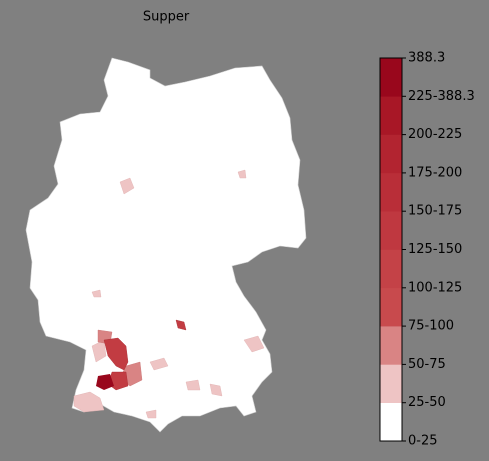 This screenshot has height=461, width=489. I want to click on regions-top, so click(105, 382).